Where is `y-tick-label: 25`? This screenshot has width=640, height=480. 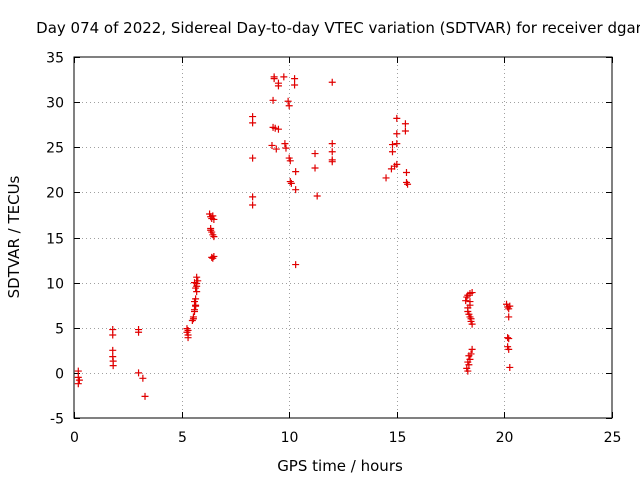 y-tick-label: 25 is located at coordinates (55, 149).